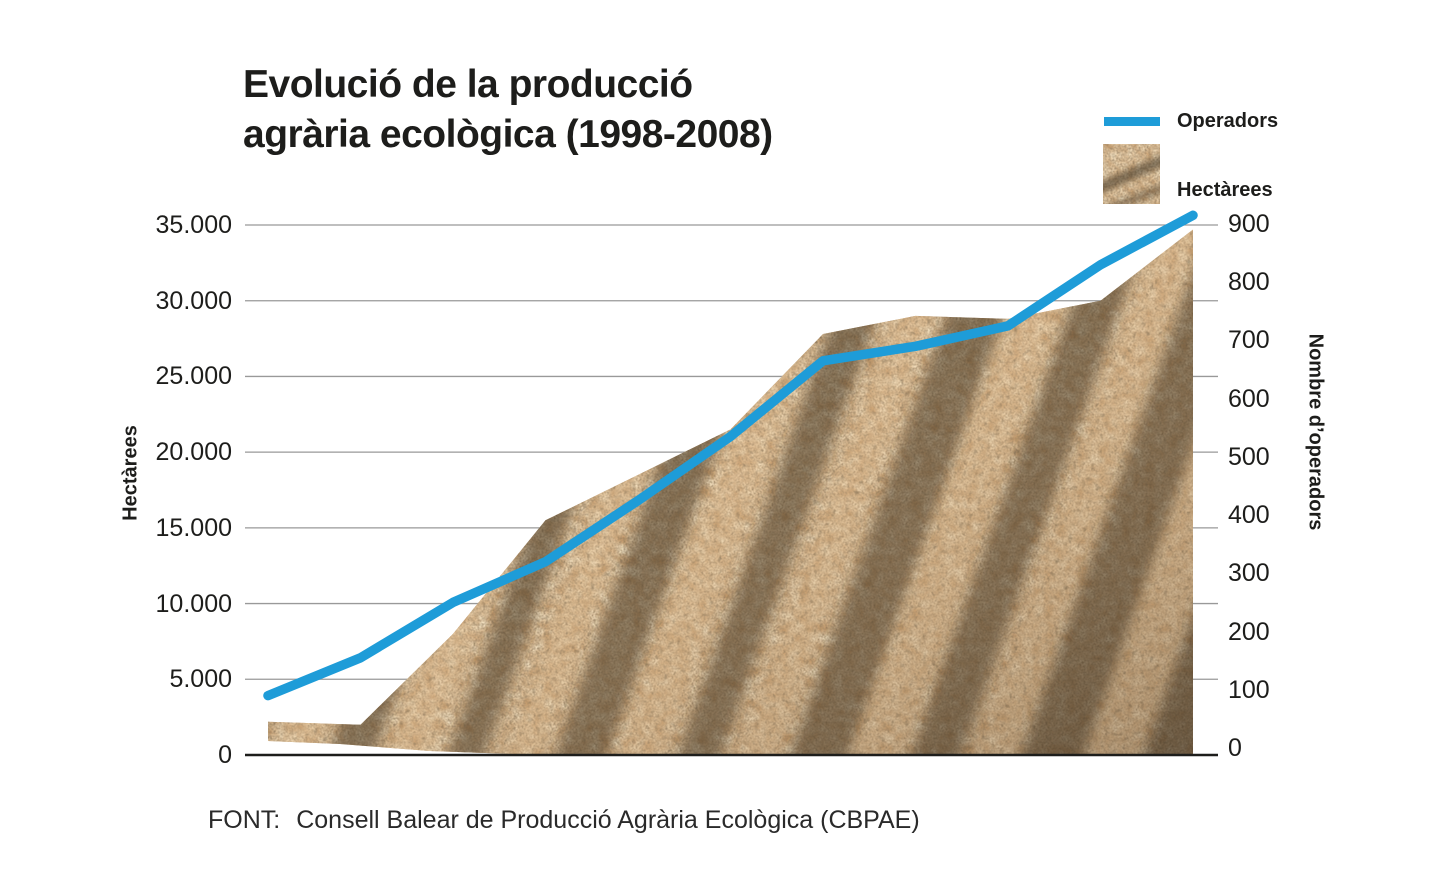  I want to click on source-label: FONT:, so click(244, 820).